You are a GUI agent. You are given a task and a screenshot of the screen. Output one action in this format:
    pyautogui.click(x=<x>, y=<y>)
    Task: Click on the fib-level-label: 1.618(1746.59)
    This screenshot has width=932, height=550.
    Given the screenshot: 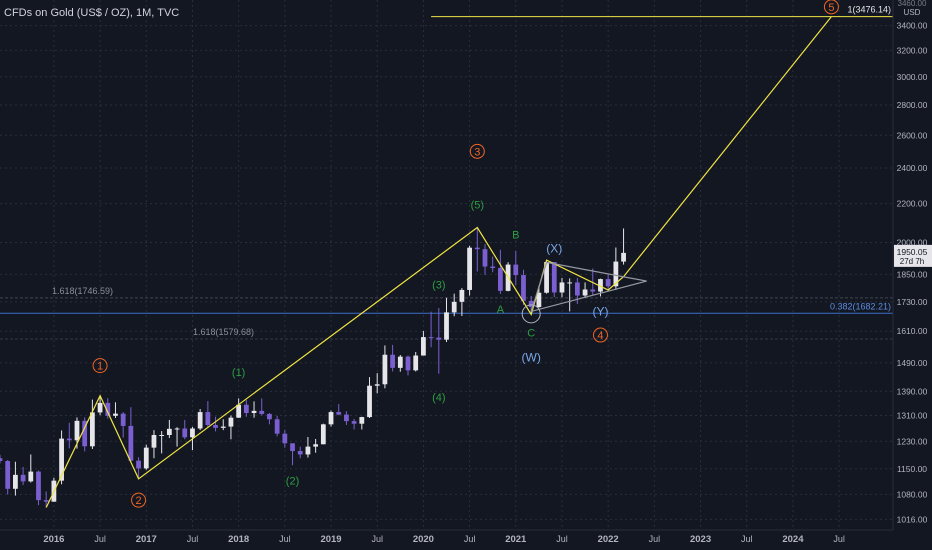 What is the action you would take?
    pyautogui.click(x=82, y=291)
    